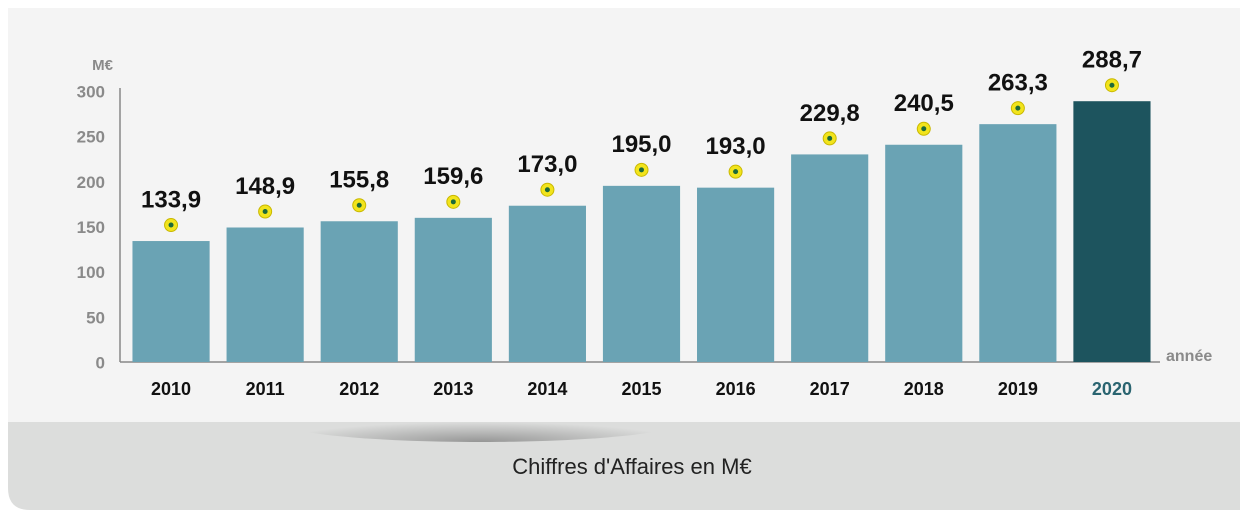  Describe the element at coordinates (830, 389) in the screenshot. I see `x-tick-label: 2017` at that location.